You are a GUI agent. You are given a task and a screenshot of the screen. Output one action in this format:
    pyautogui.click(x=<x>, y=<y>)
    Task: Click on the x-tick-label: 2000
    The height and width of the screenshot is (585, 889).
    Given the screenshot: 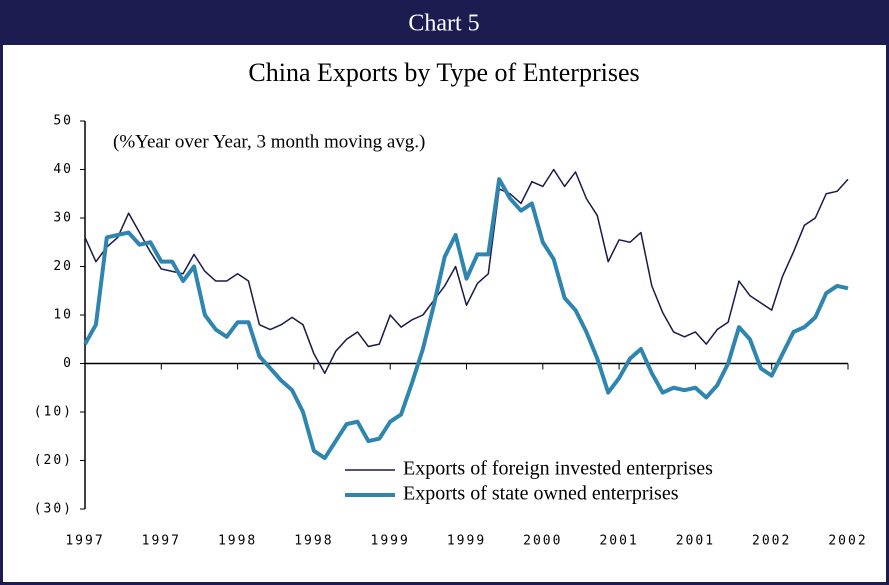 What is the action you would take?
    pyautogui.click(x=542, y=541)
    